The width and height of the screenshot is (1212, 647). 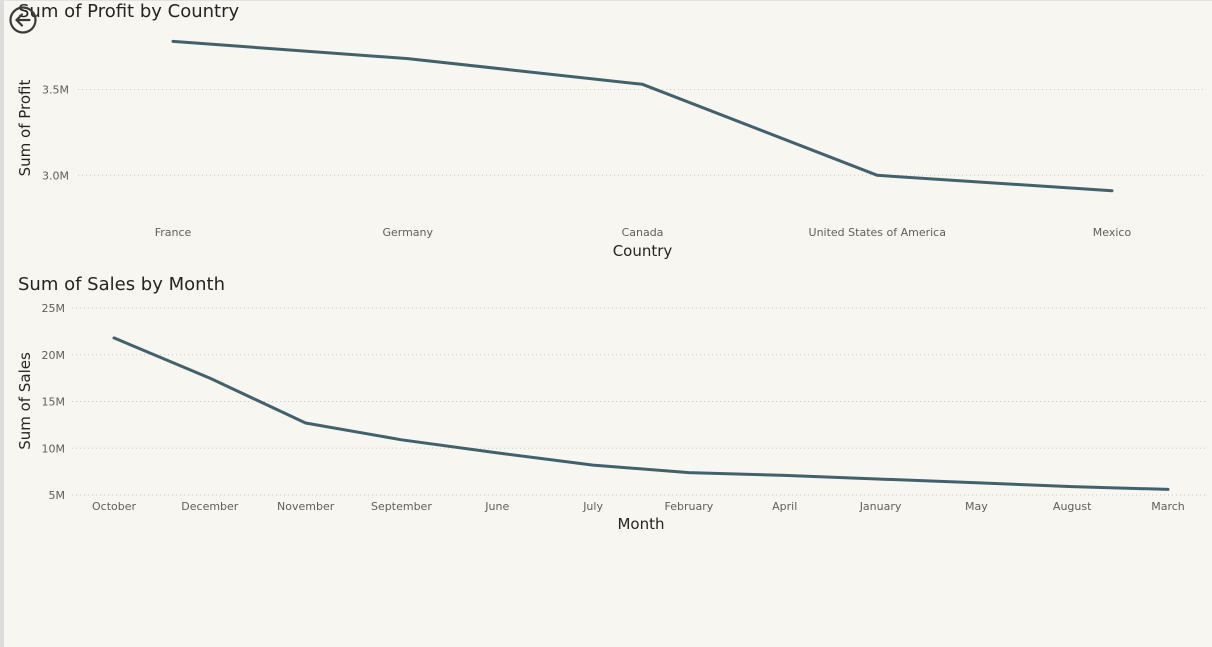 What do you see at coordinates (122, 284) in the screenshot?
I see `chart-title-sales: Sum of Sales by Month` at bounding box center [122, 284].